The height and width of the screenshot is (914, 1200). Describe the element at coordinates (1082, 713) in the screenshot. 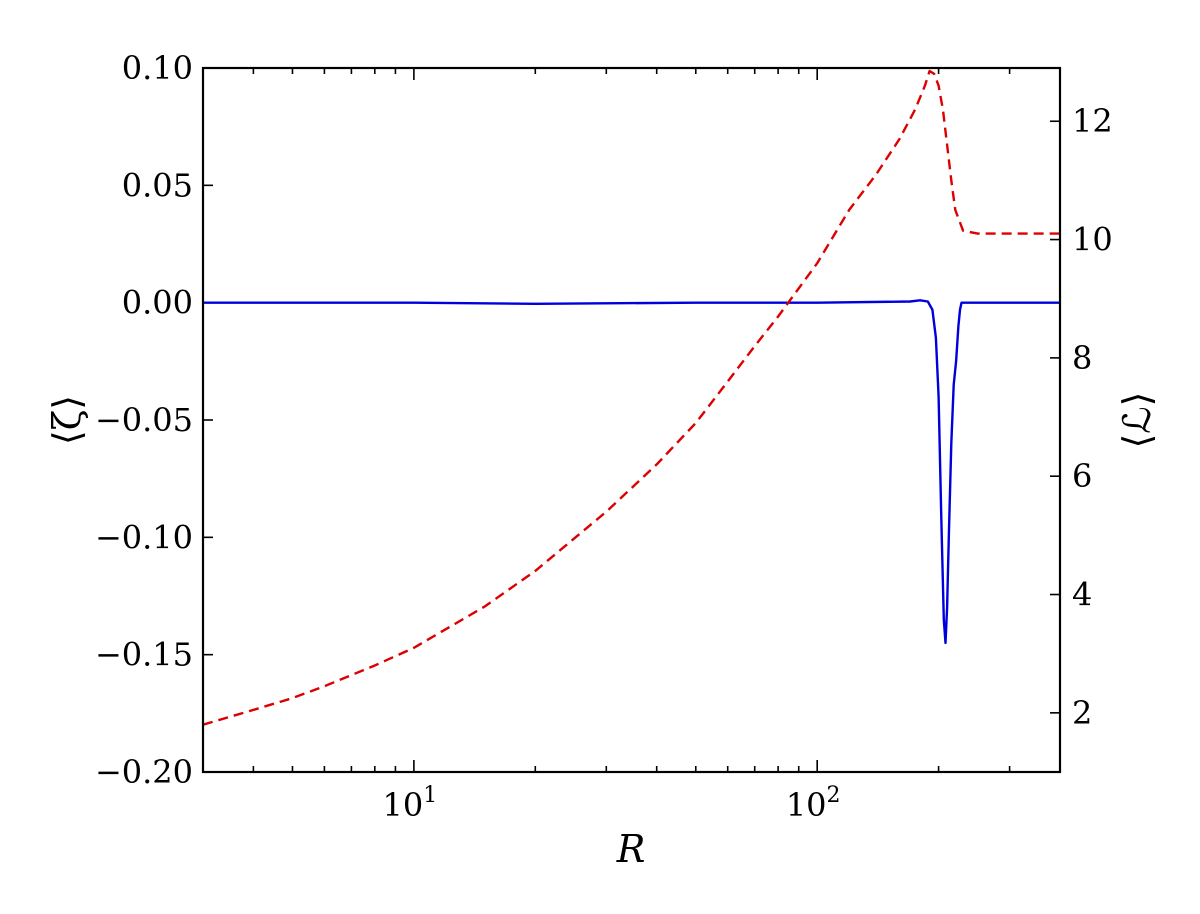

I see `right-tick-label: 2` at that location.